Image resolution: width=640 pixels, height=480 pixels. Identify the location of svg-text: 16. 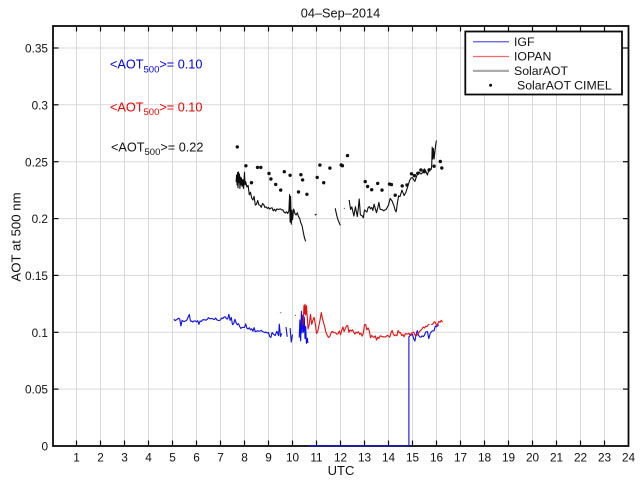
(437, 458).